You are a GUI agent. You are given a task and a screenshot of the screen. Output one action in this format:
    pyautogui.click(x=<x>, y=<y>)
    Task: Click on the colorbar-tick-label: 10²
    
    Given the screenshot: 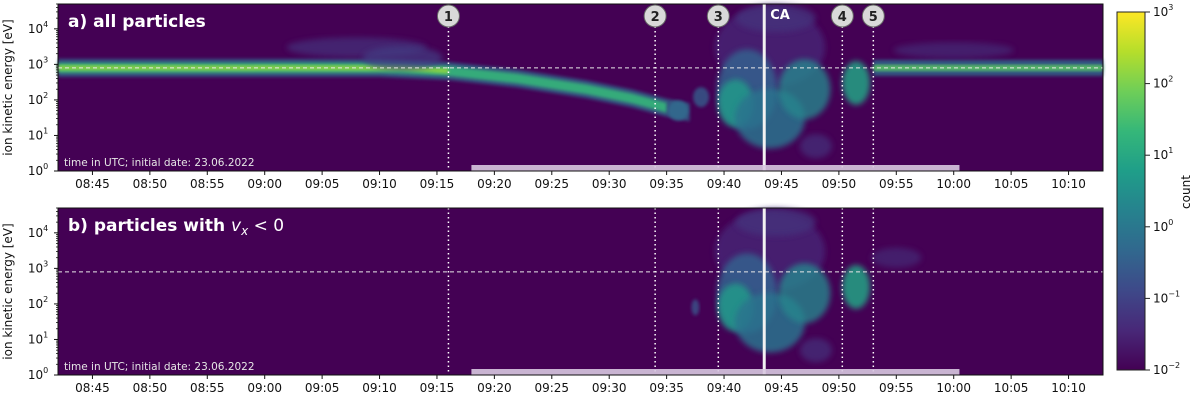 What is the action you would take?
    pyautogui.click(x=1163, y=83)
    